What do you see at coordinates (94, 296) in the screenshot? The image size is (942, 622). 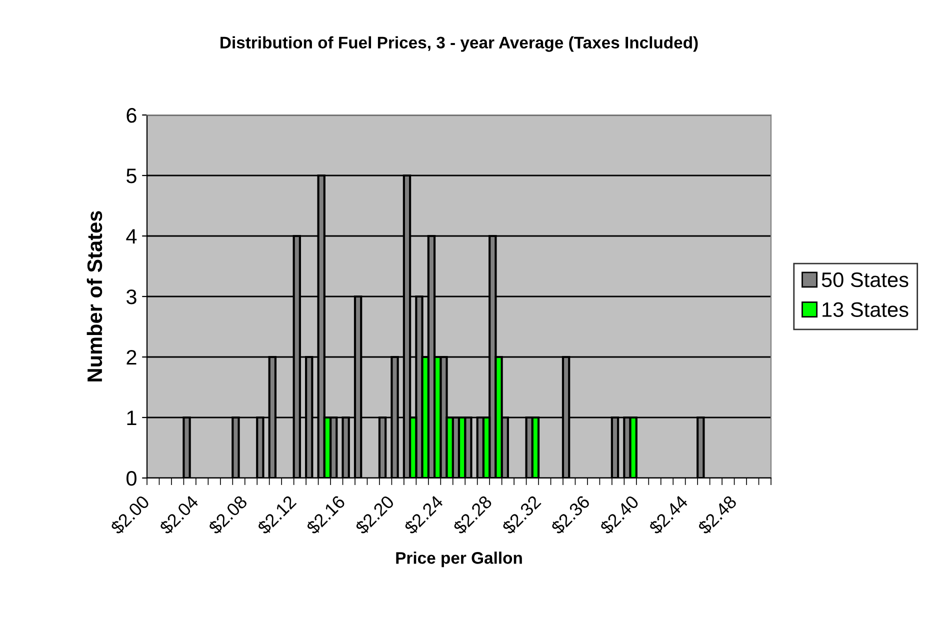 I see `y-axis-title: Number of States` at bounding box center [94, 296].